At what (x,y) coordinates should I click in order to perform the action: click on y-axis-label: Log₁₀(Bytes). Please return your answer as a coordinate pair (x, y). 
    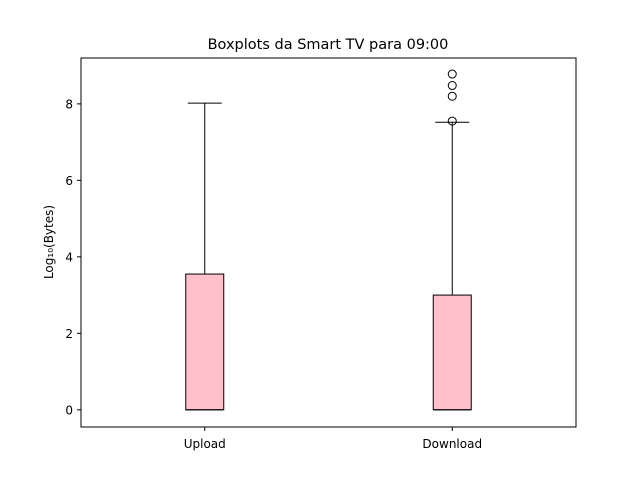
    Looking at the image, I should click on (49, 242).